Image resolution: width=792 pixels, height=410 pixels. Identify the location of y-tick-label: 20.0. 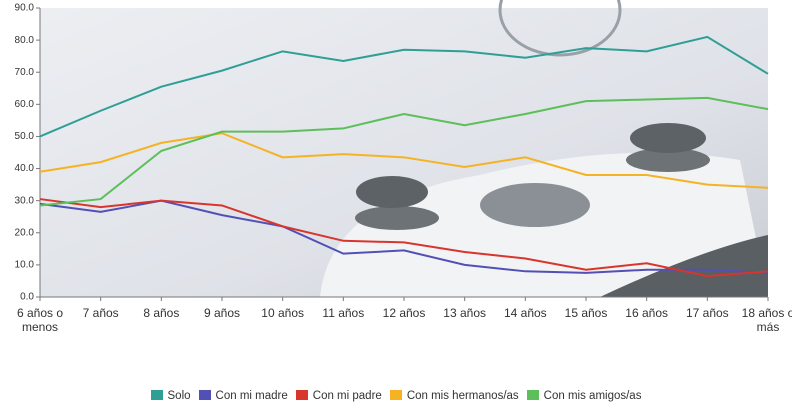
(25, 232).